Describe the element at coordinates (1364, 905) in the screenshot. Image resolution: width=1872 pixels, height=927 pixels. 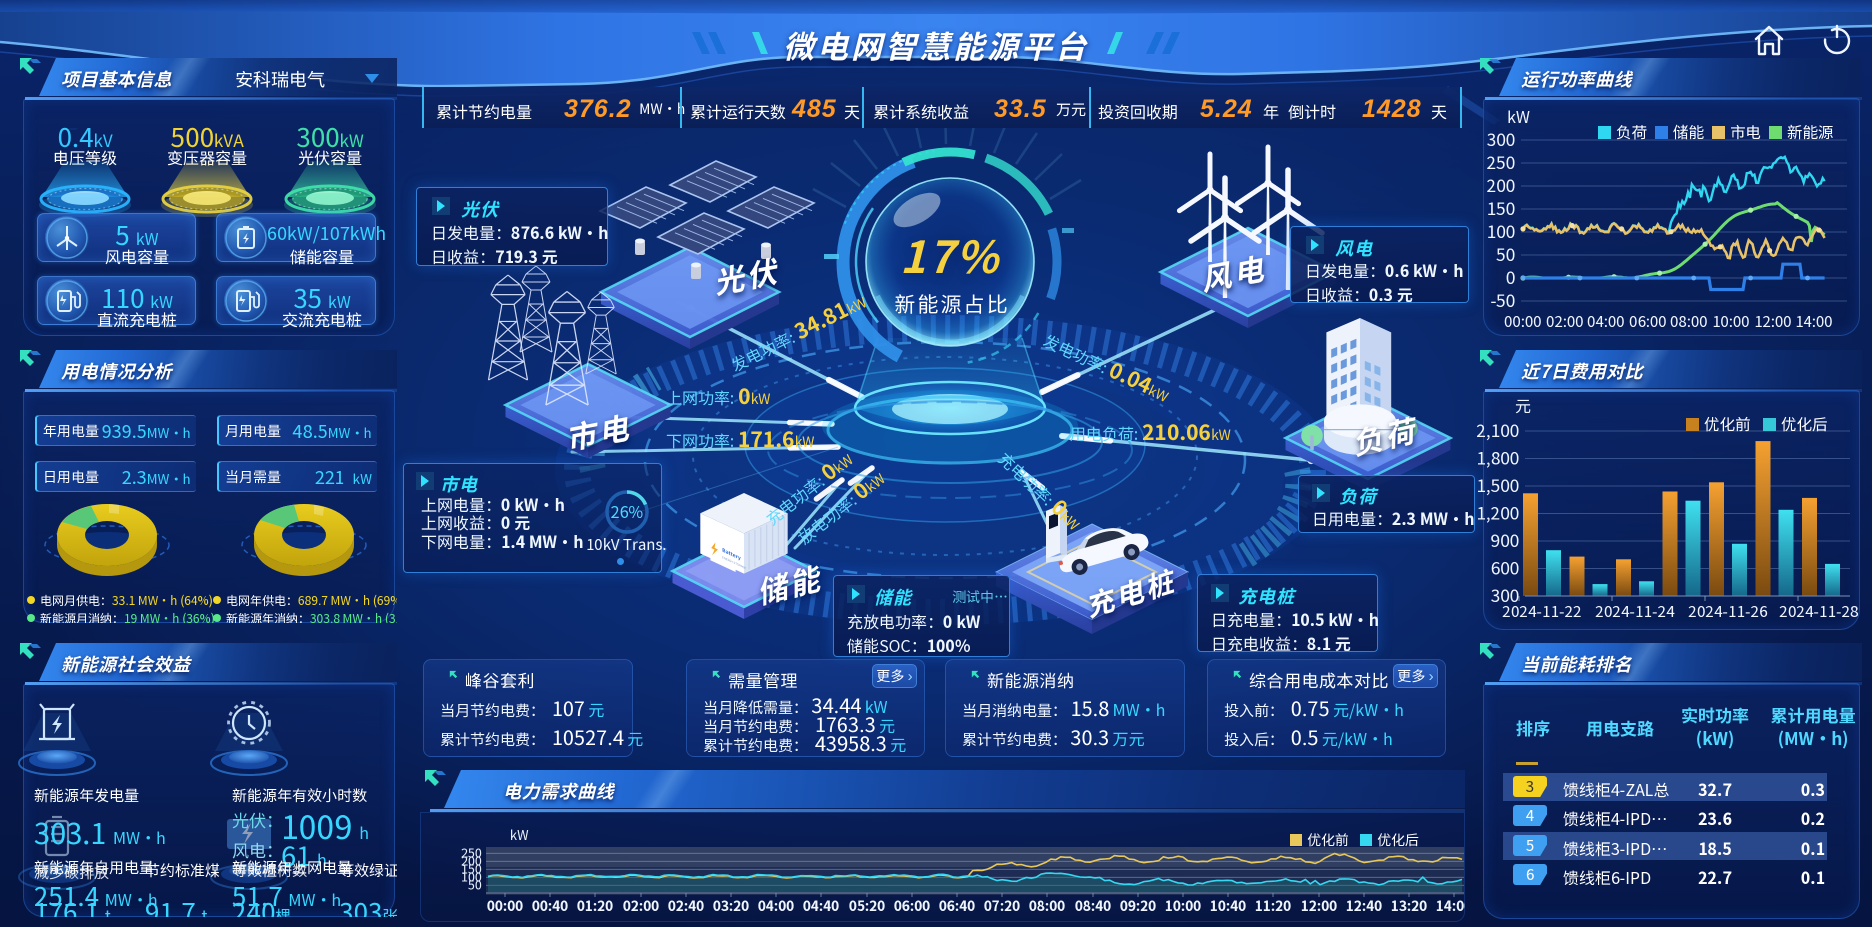
I see `svg-text: 12:40` at that location.